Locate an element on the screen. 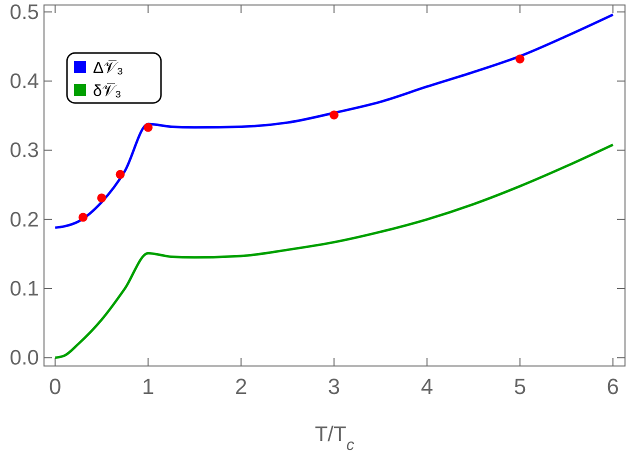 This screenshot has height=455, width=638. x-tick-label: 5 is located at coordinates (520, 386).